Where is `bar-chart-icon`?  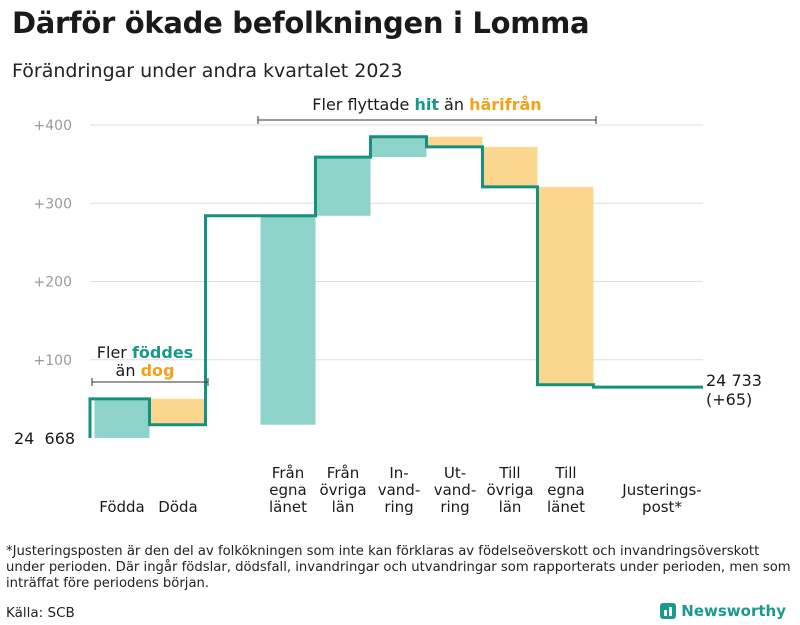
bar-chart-icon is located at coordinates (668, 611).